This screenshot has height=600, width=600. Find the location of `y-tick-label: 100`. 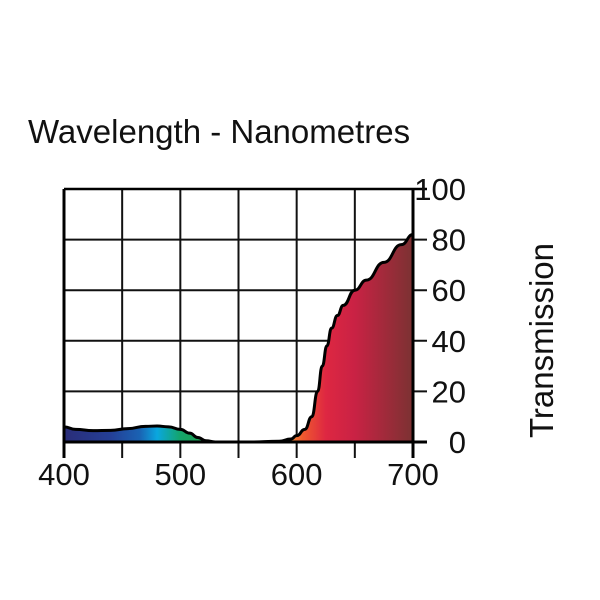

y-tick-label: 100 is located at coordinates (440, 189).